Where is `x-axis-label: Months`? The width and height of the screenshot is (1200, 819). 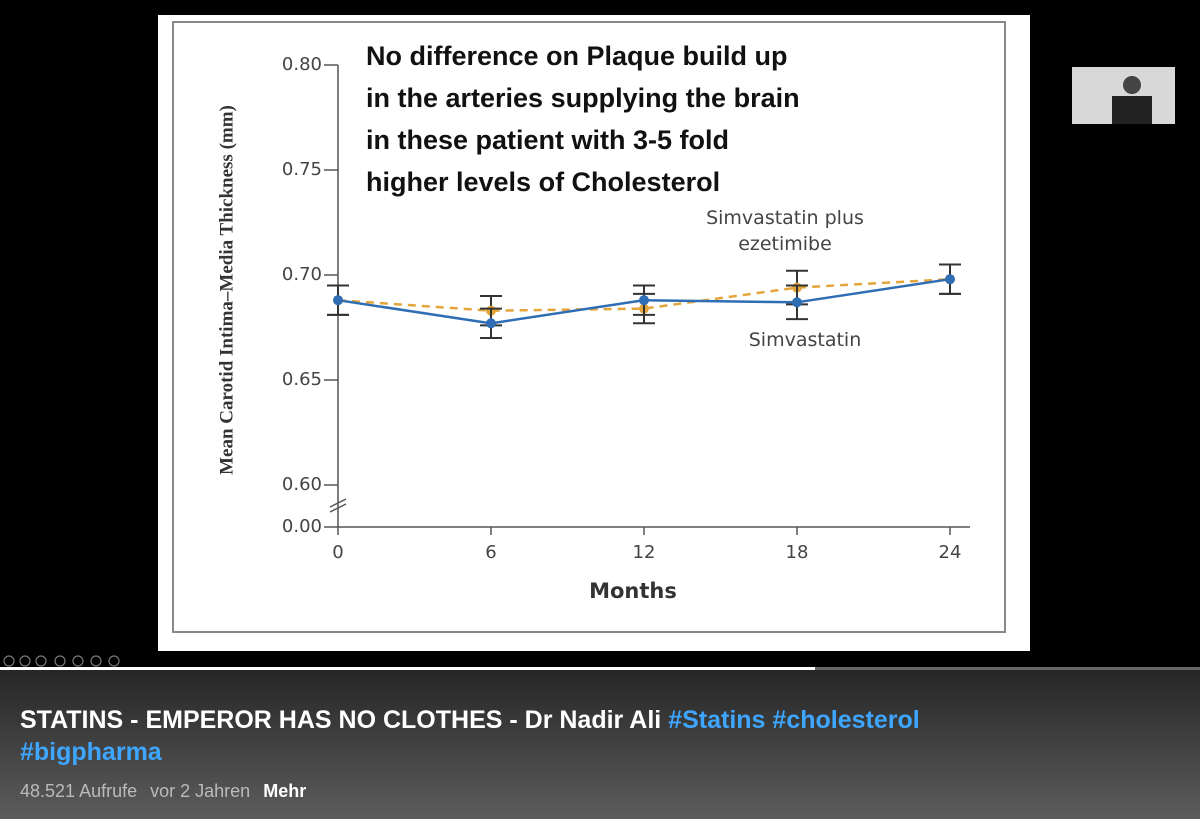 x-axis-label: Months is located at coordinates (633, 591).